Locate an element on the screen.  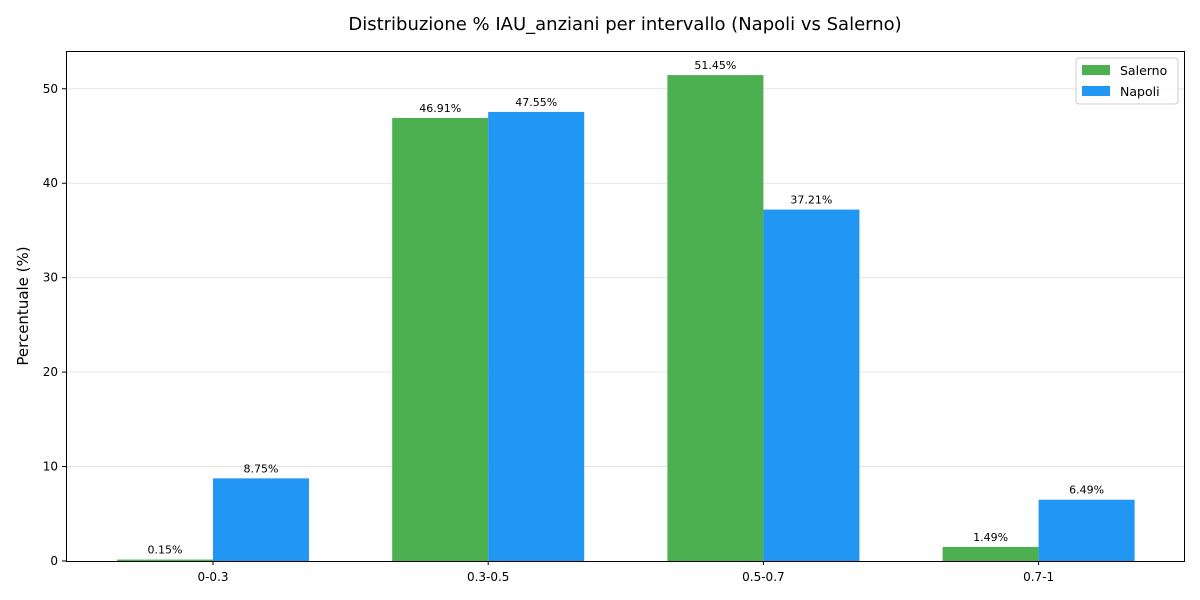
y-tick-label: 0 is located at coordinates (54, 561).